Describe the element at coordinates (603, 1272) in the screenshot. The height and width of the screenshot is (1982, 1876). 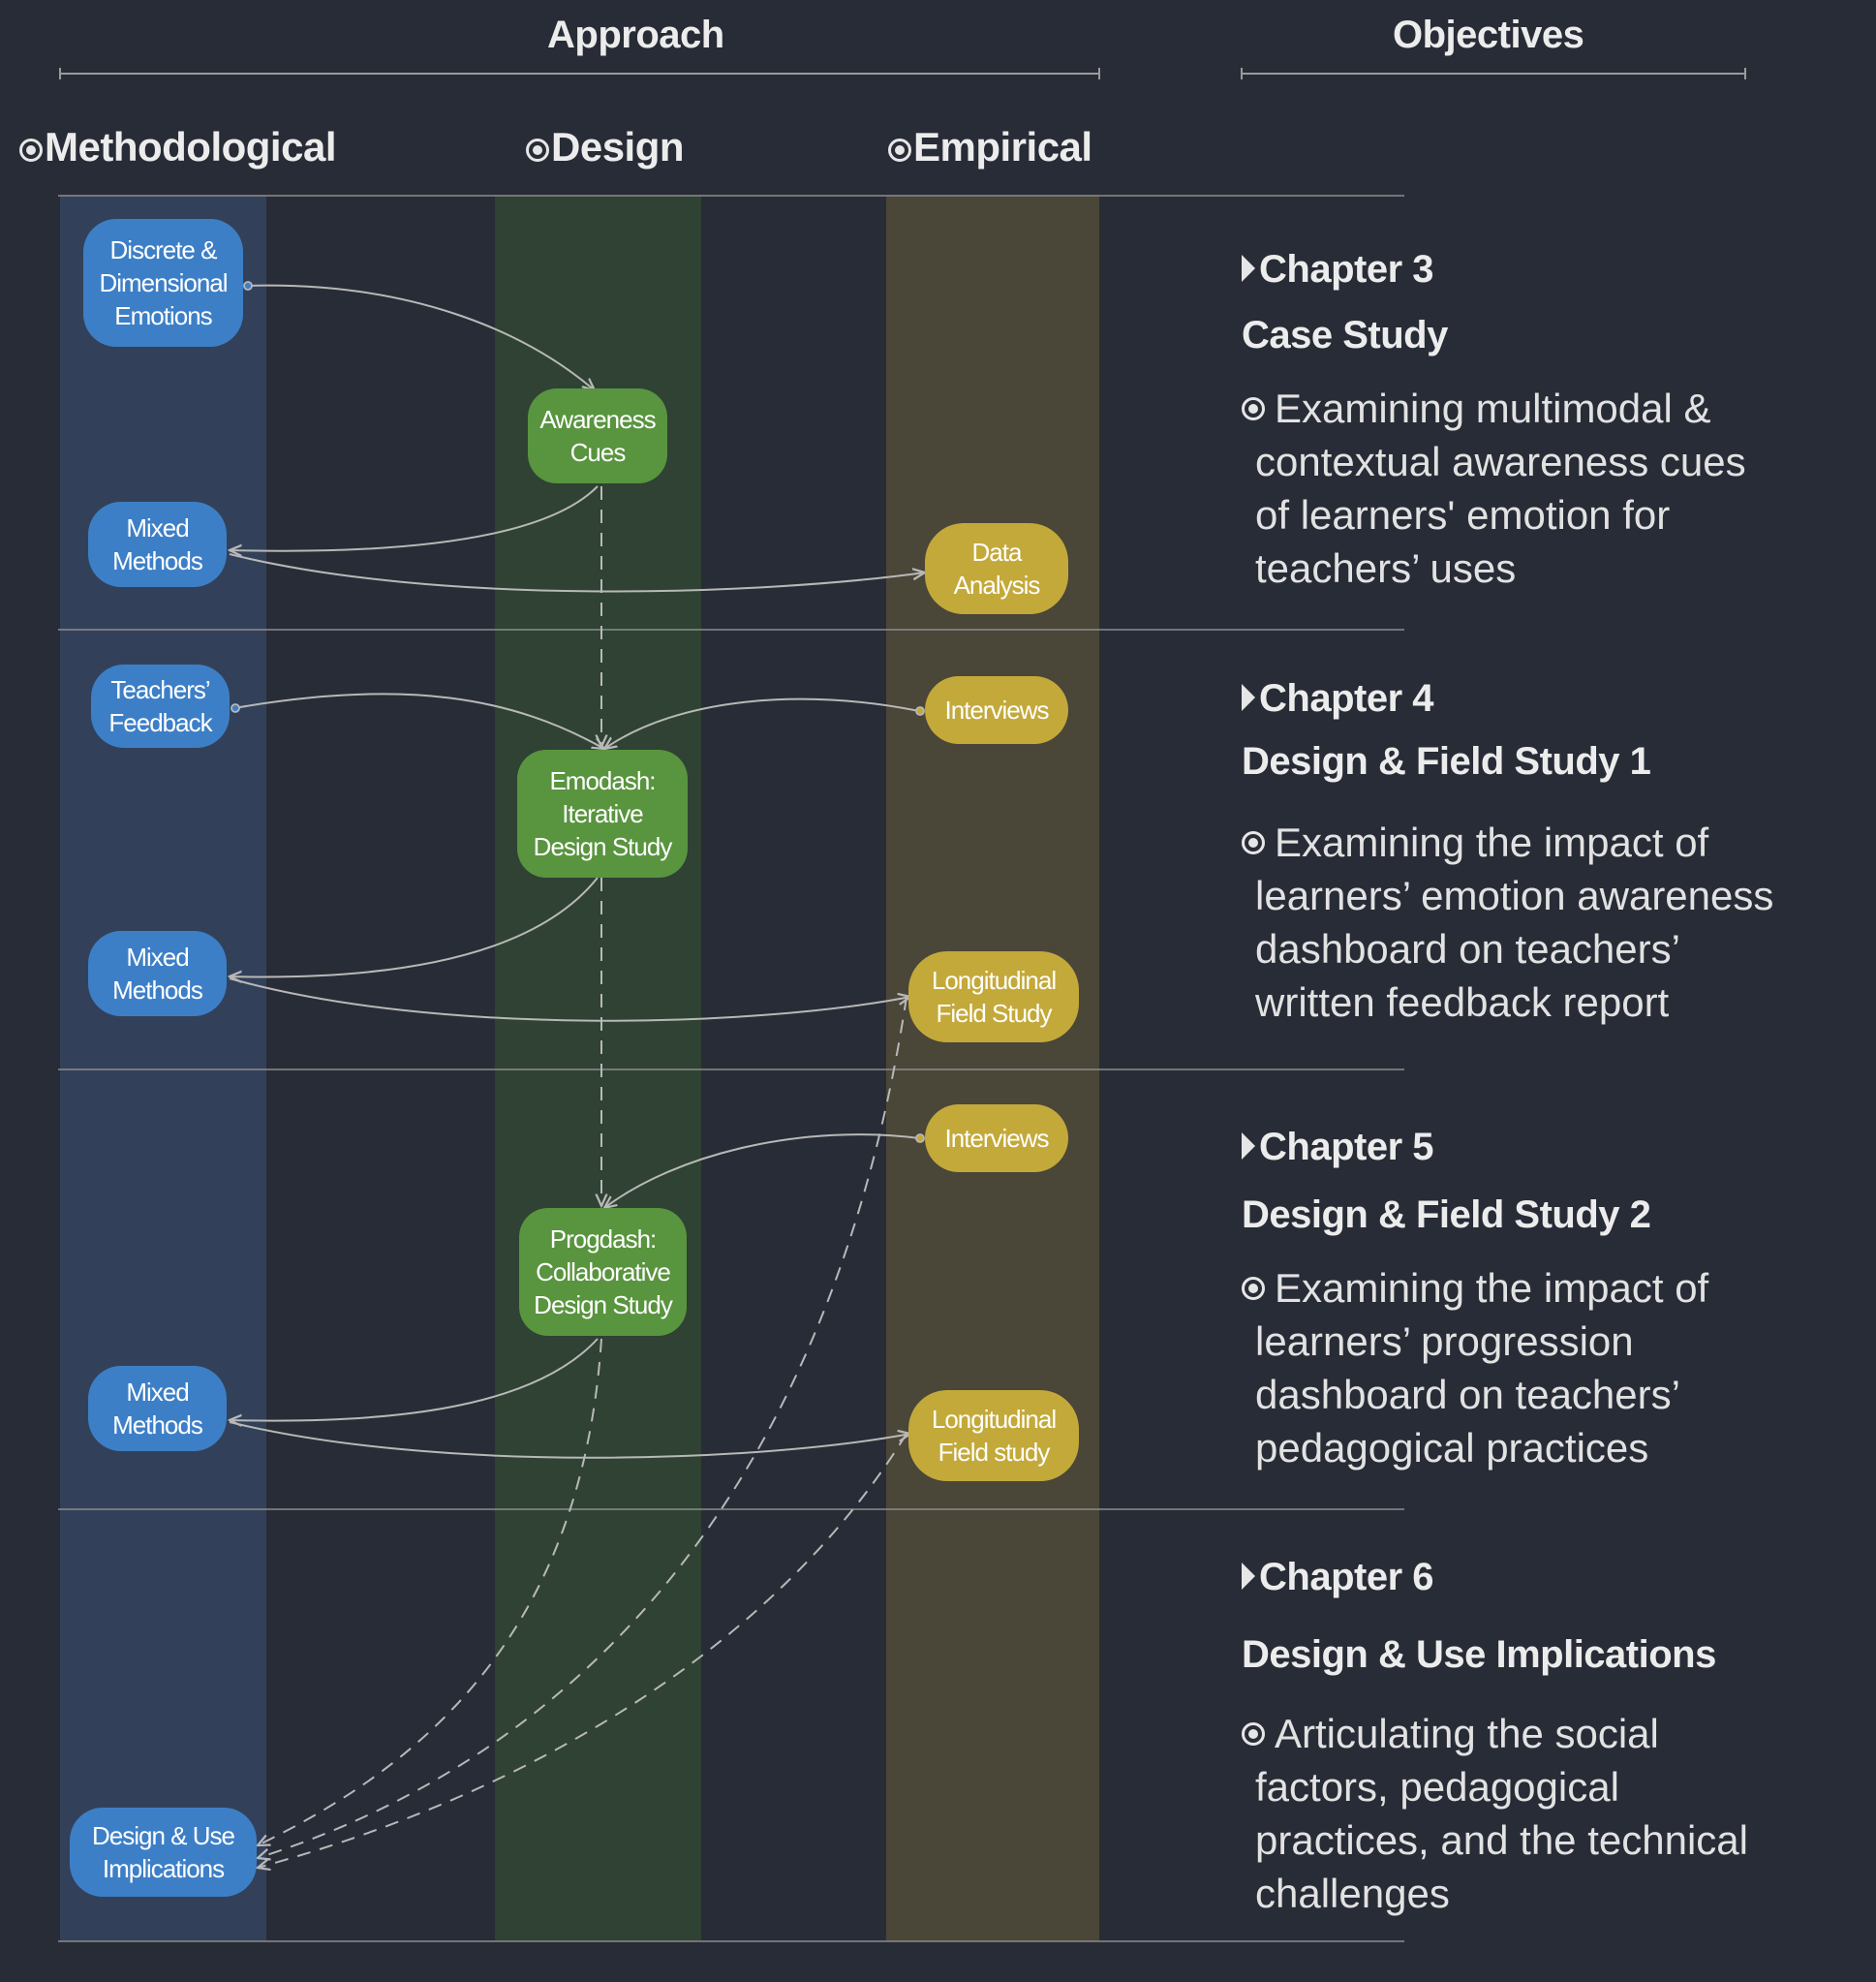
I see `progdash-node: Progdash: Collaborative Design Study` at that location.